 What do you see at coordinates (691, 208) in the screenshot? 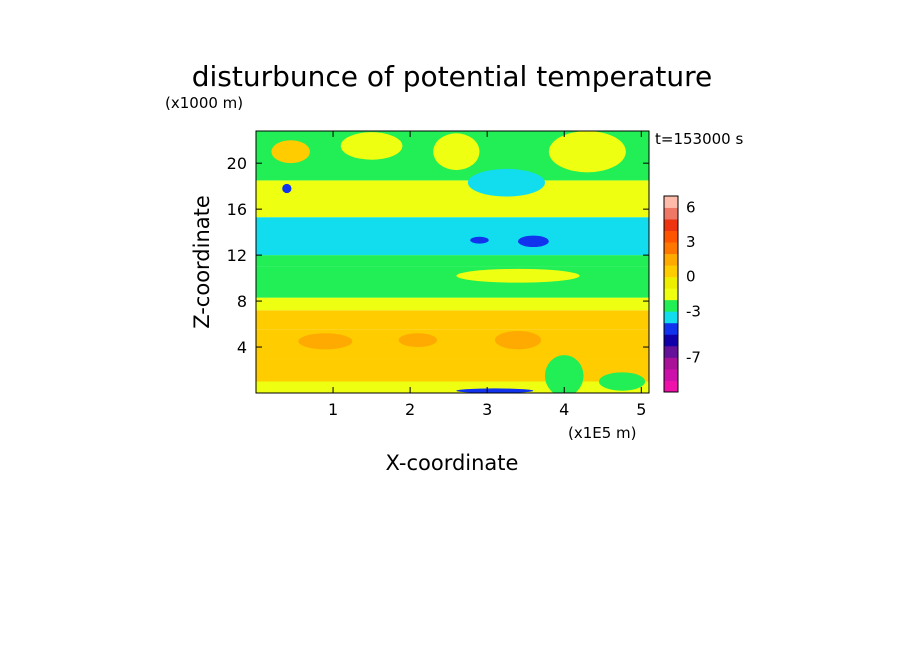
I see `colorbar-tick-label: 6` at bounding box center [691, 208].